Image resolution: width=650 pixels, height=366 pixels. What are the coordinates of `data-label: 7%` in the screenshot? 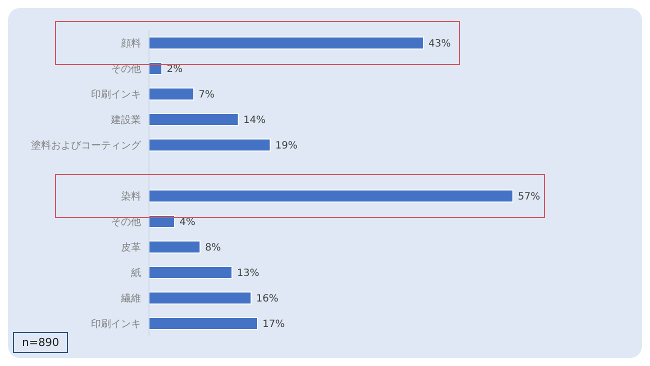 It's located at (206, 95).